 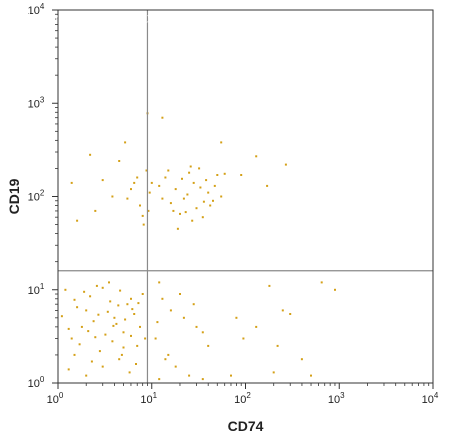 What do you see at coordinates (36, 102) in the screenshot?
I see `y-tick-label: 10³` at bounding box center [36, 102].